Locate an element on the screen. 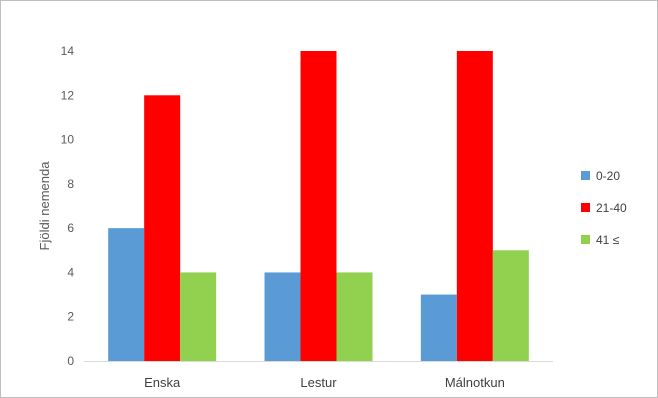 Image resolution: width=658 pixels, height=398 pixels. y-tick-label: 4 is located at coordinates (70, 272).